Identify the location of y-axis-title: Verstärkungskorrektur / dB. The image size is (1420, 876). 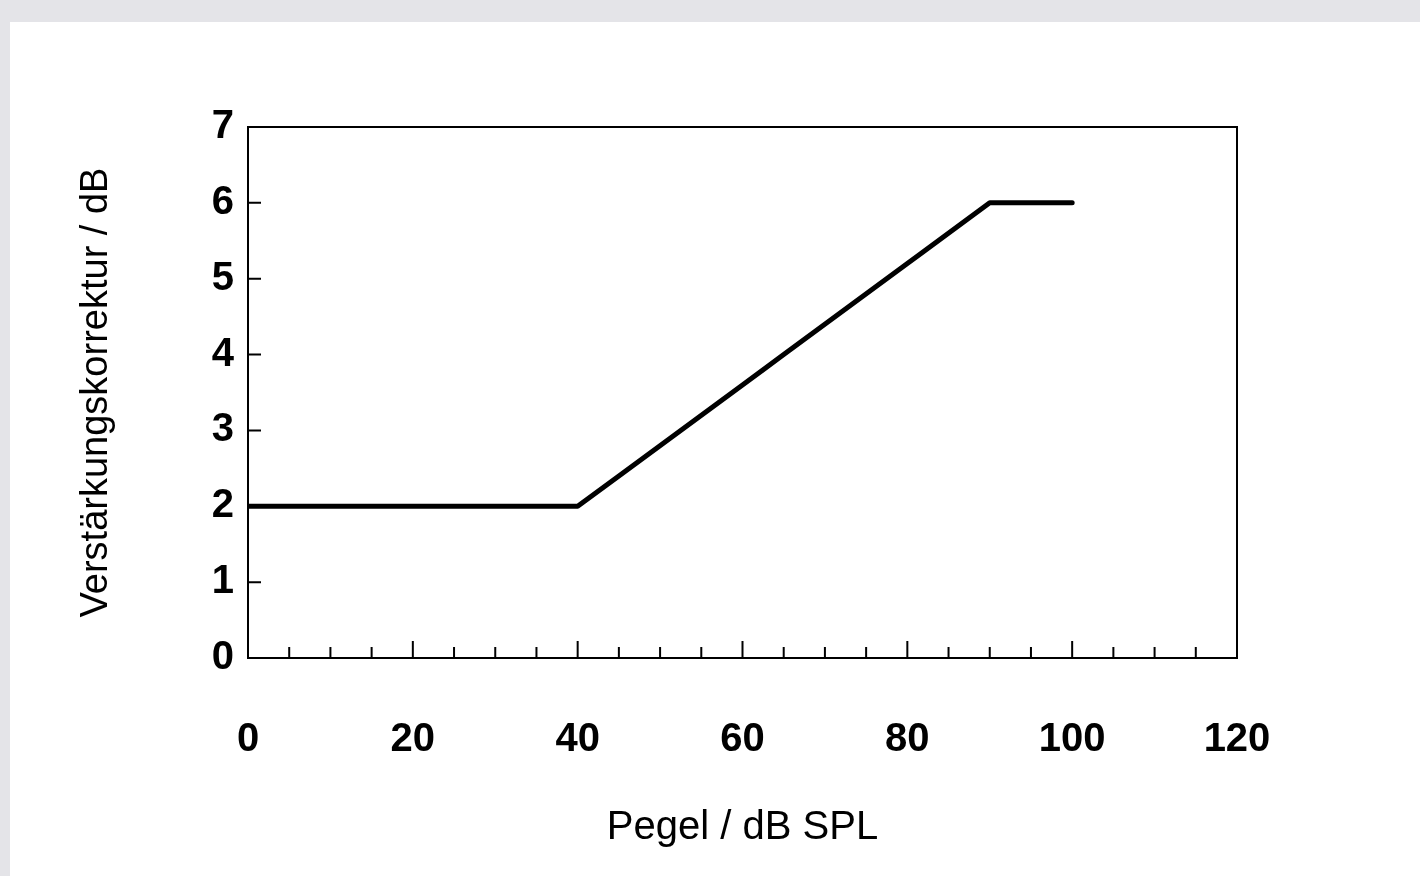
(94, 392).